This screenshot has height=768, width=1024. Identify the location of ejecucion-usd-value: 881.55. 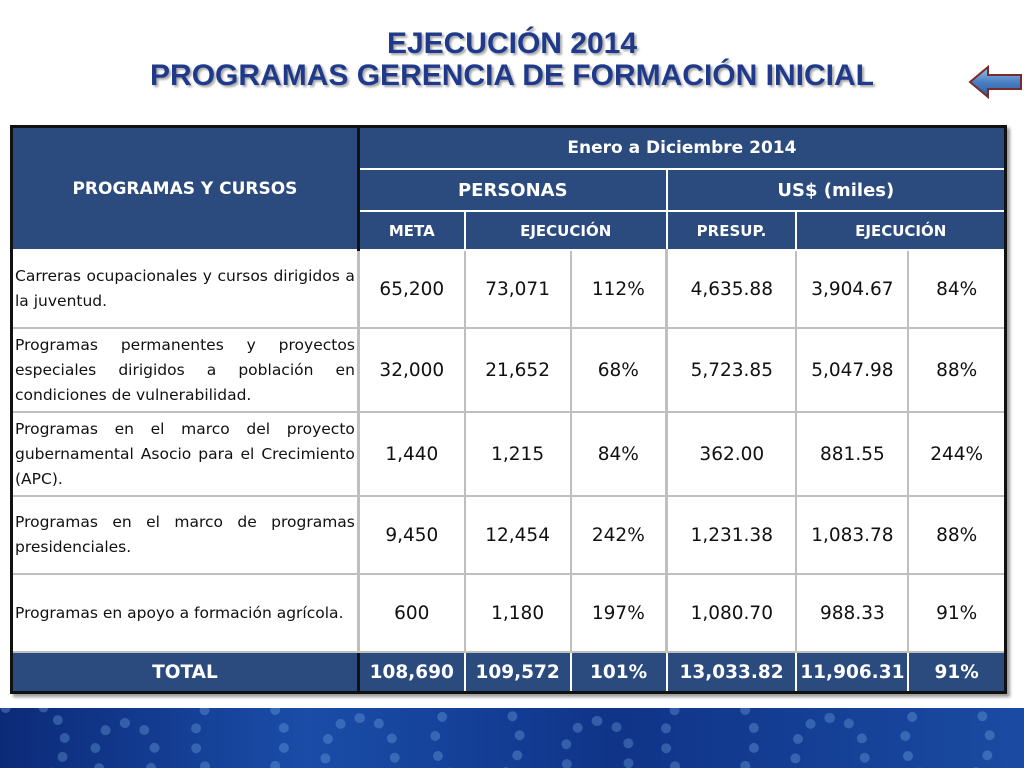
(852, 454).